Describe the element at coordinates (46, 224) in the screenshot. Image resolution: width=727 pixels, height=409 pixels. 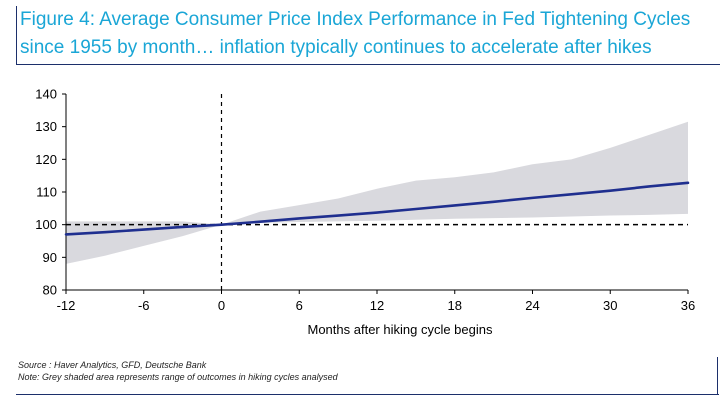
I see `y-tick-label-100: 100` at that location.